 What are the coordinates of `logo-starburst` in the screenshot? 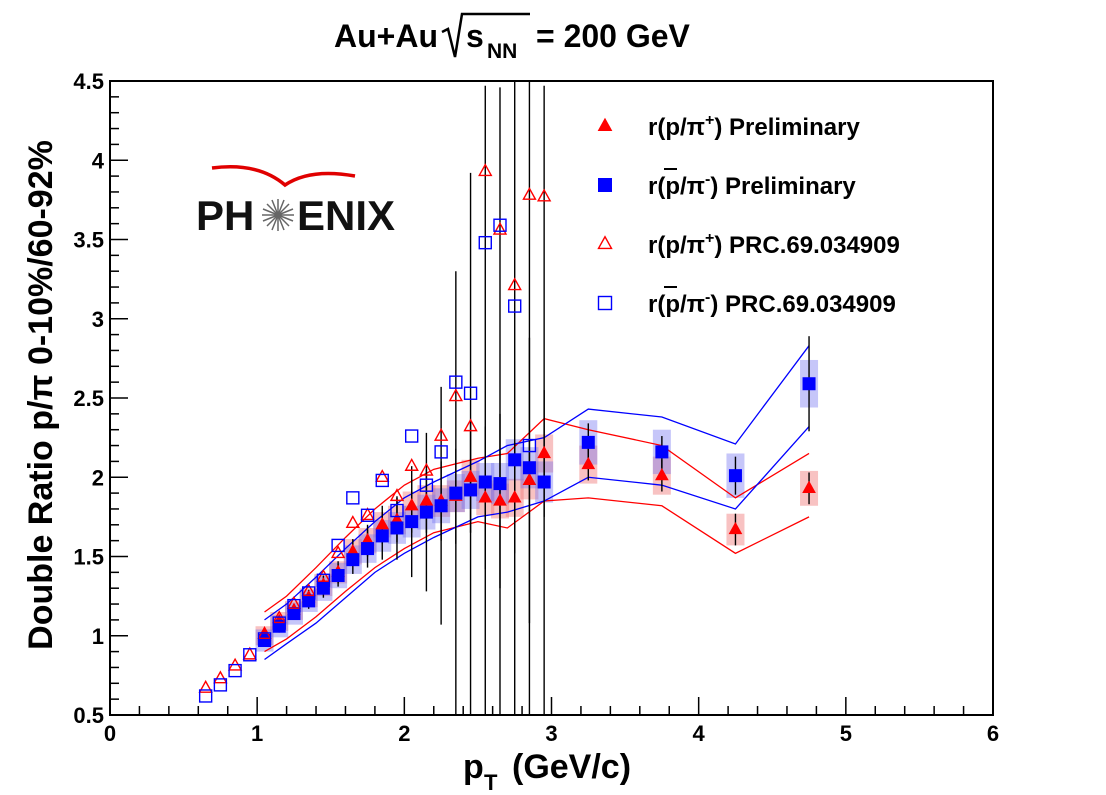 It's located at (278, 215).